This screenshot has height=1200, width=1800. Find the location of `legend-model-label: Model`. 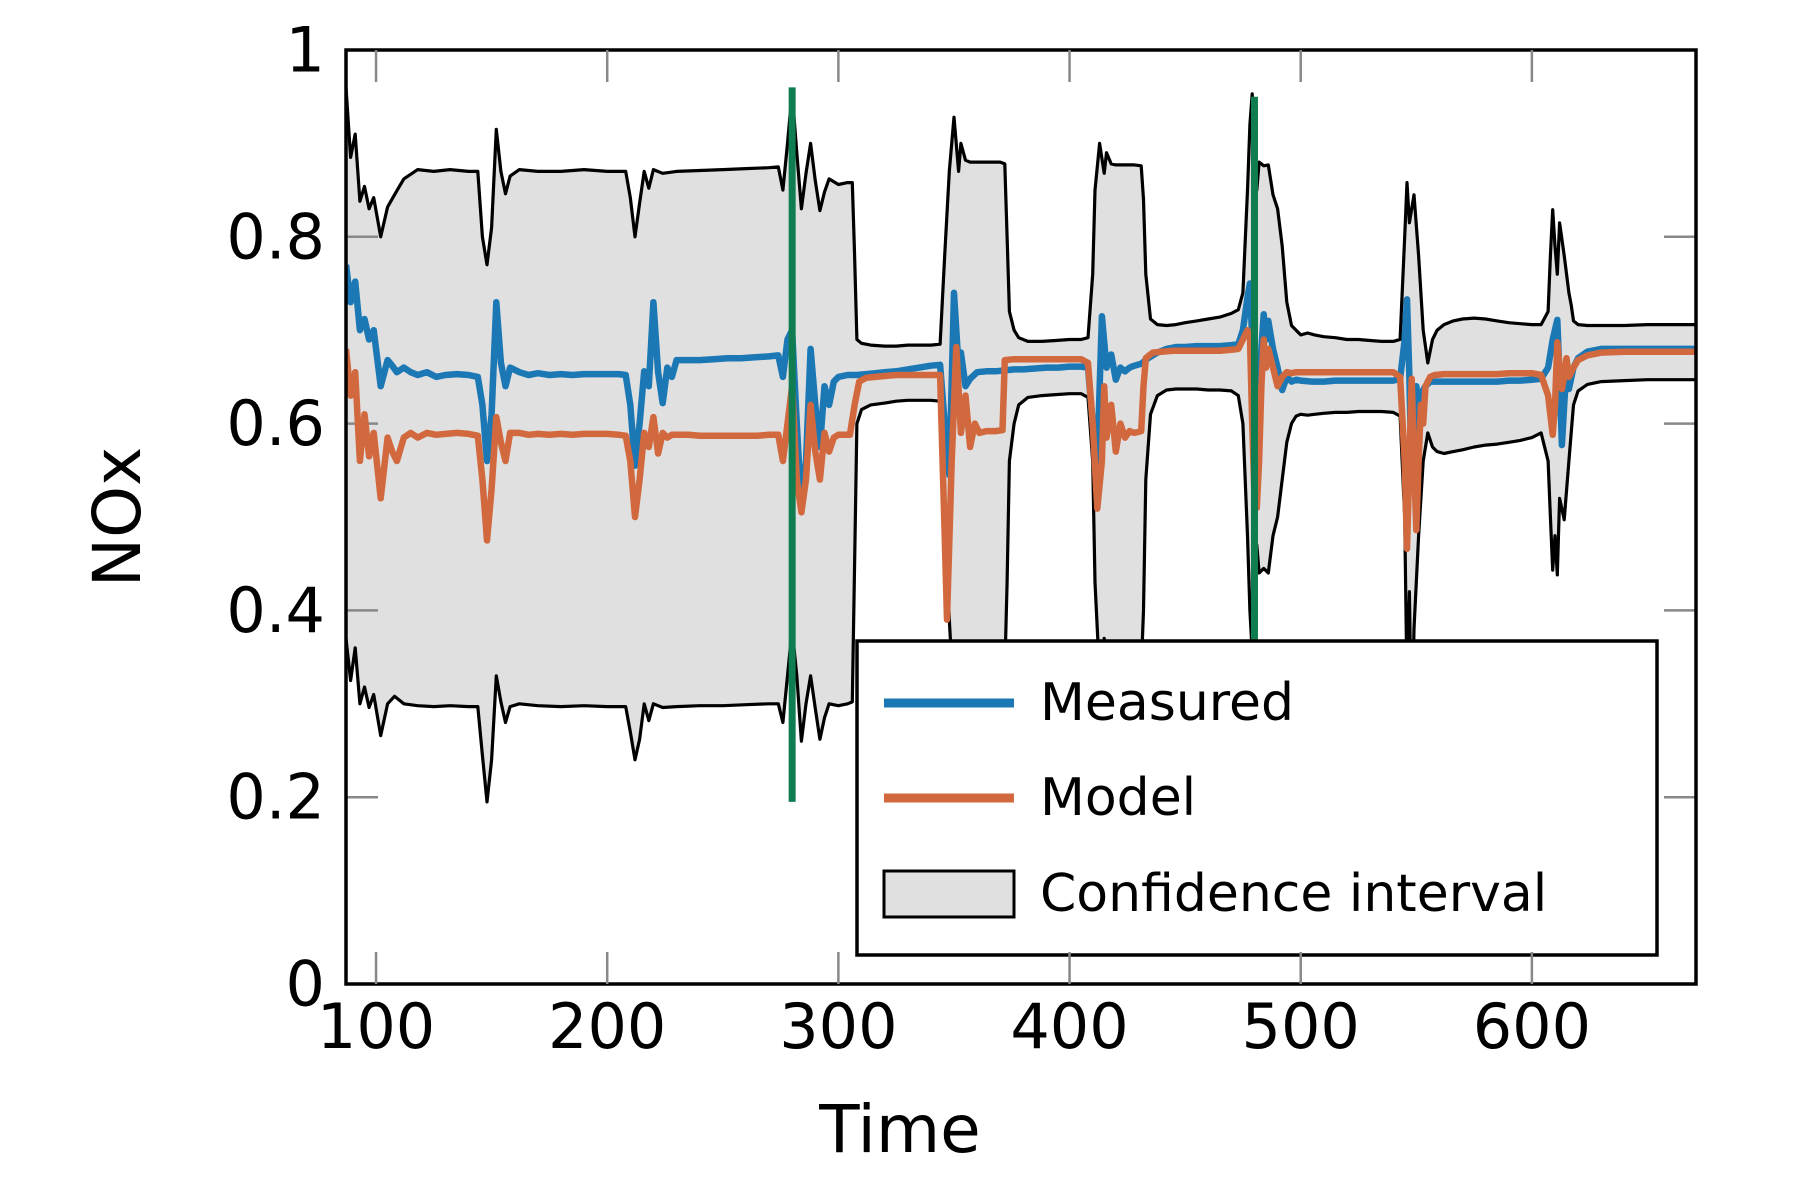

legend-model-label: Model is located at coordinates (1118, 798).